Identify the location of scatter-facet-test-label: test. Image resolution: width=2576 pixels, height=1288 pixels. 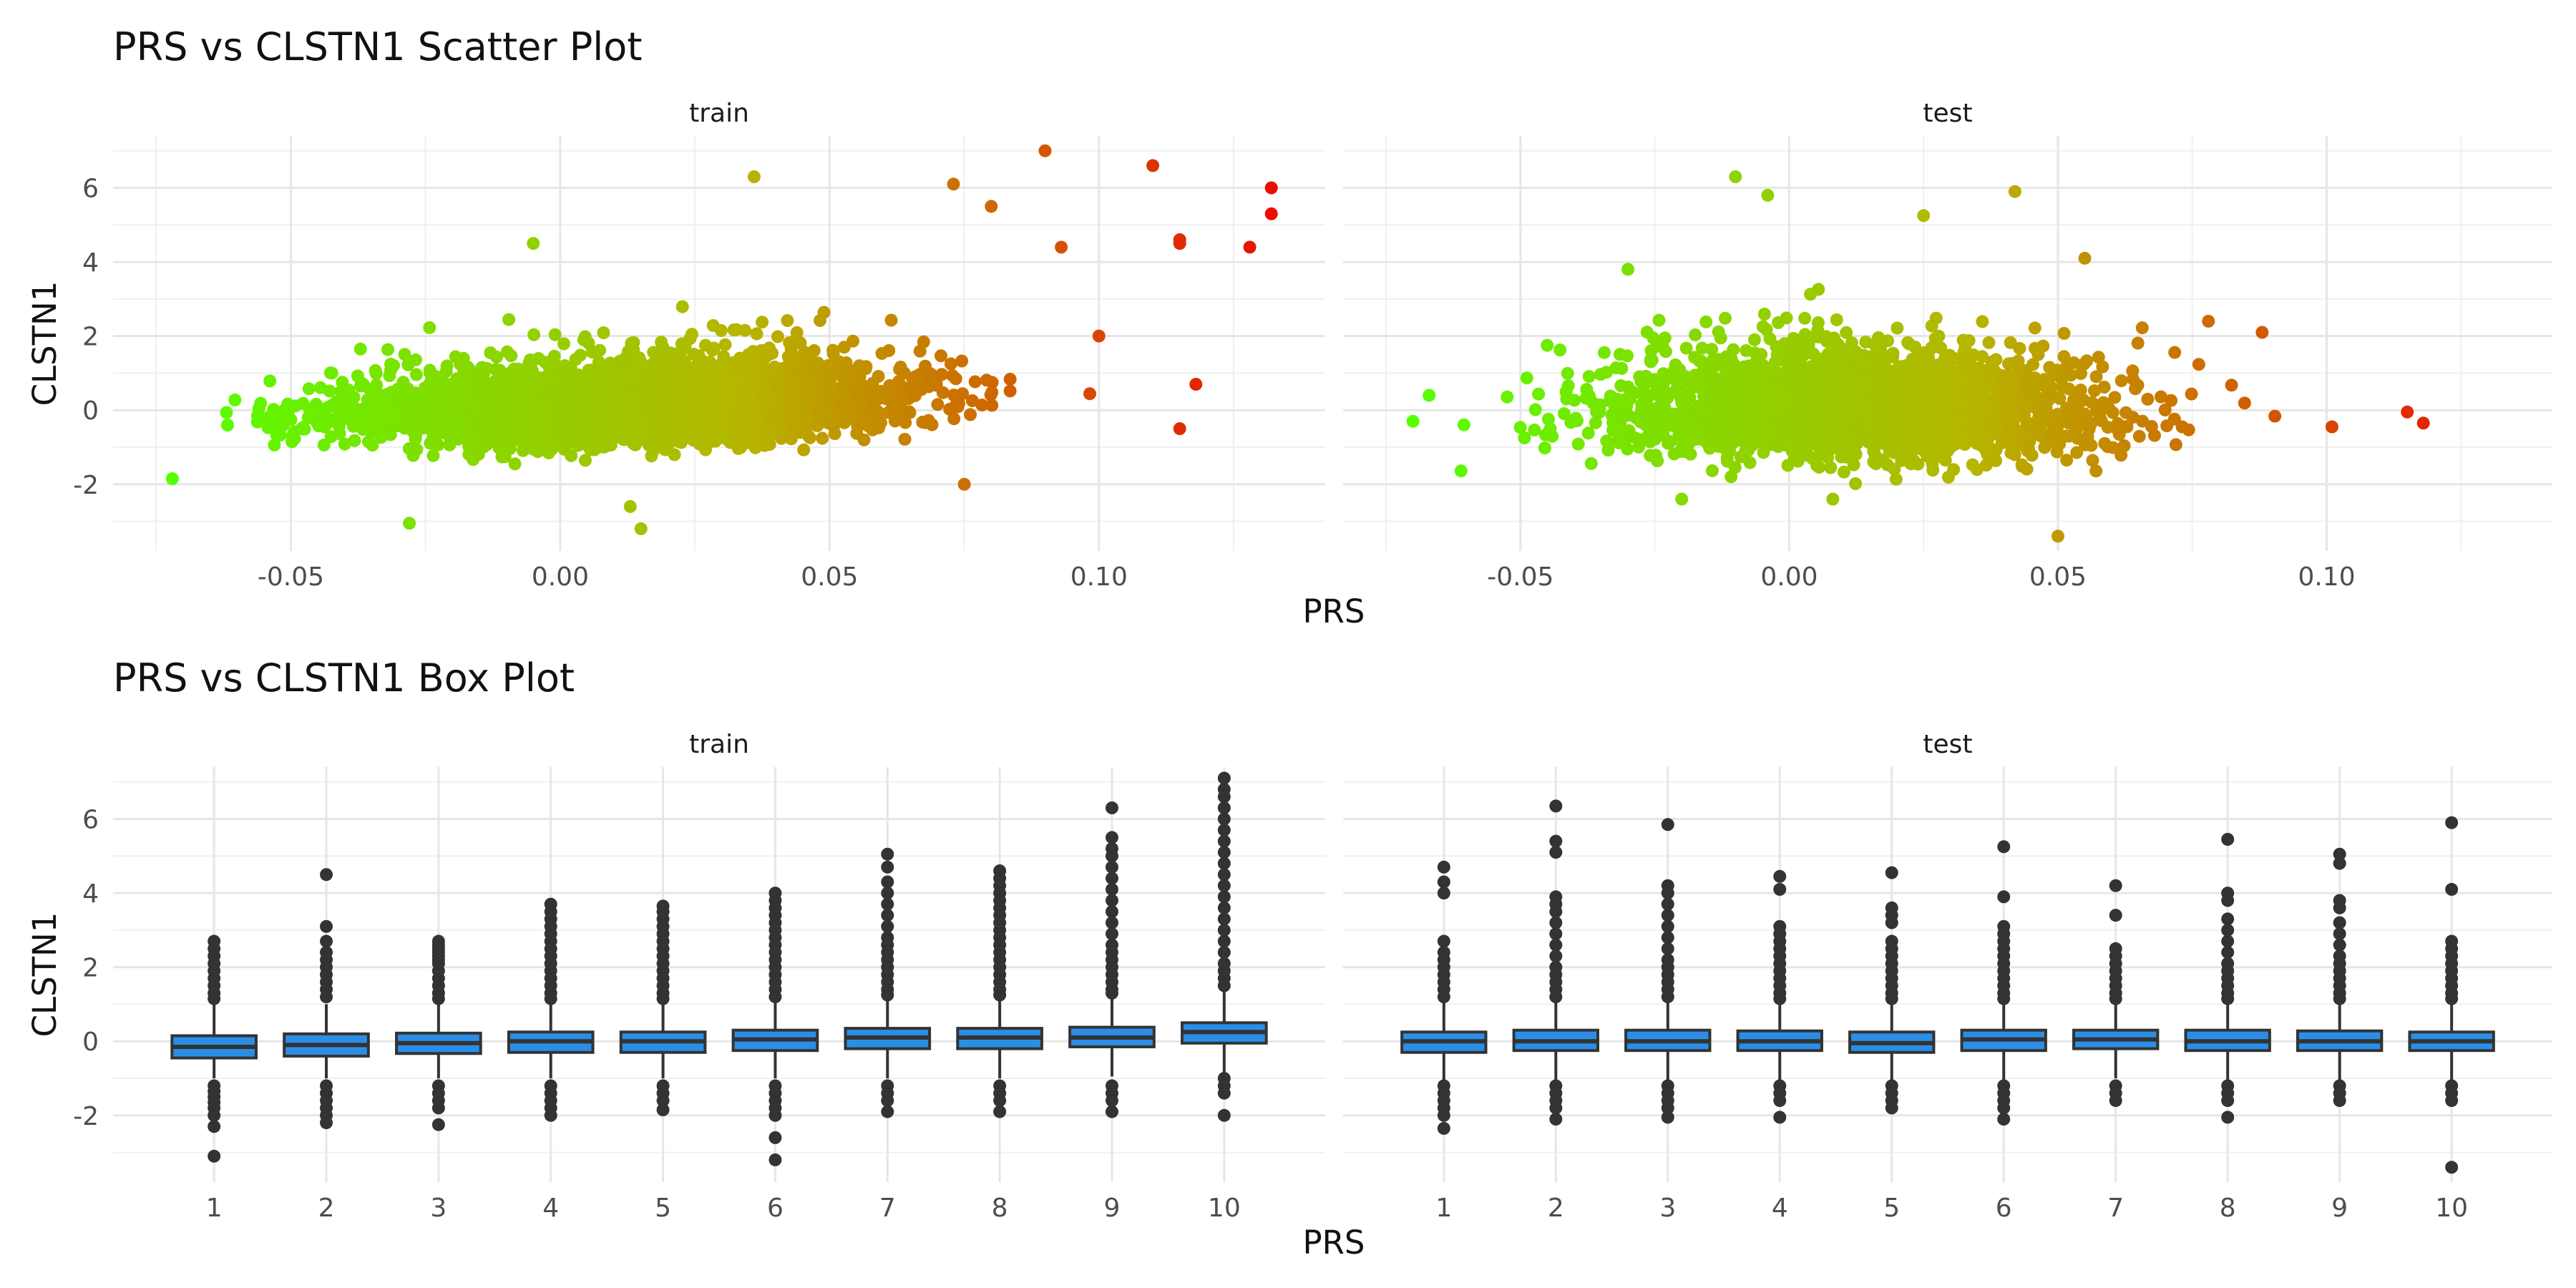
(1947, 113).